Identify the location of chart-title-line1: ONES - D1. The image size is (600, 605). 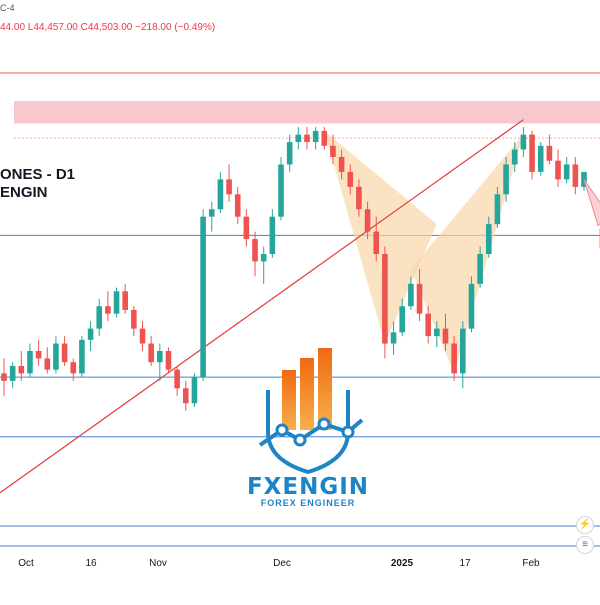
(38, 174).